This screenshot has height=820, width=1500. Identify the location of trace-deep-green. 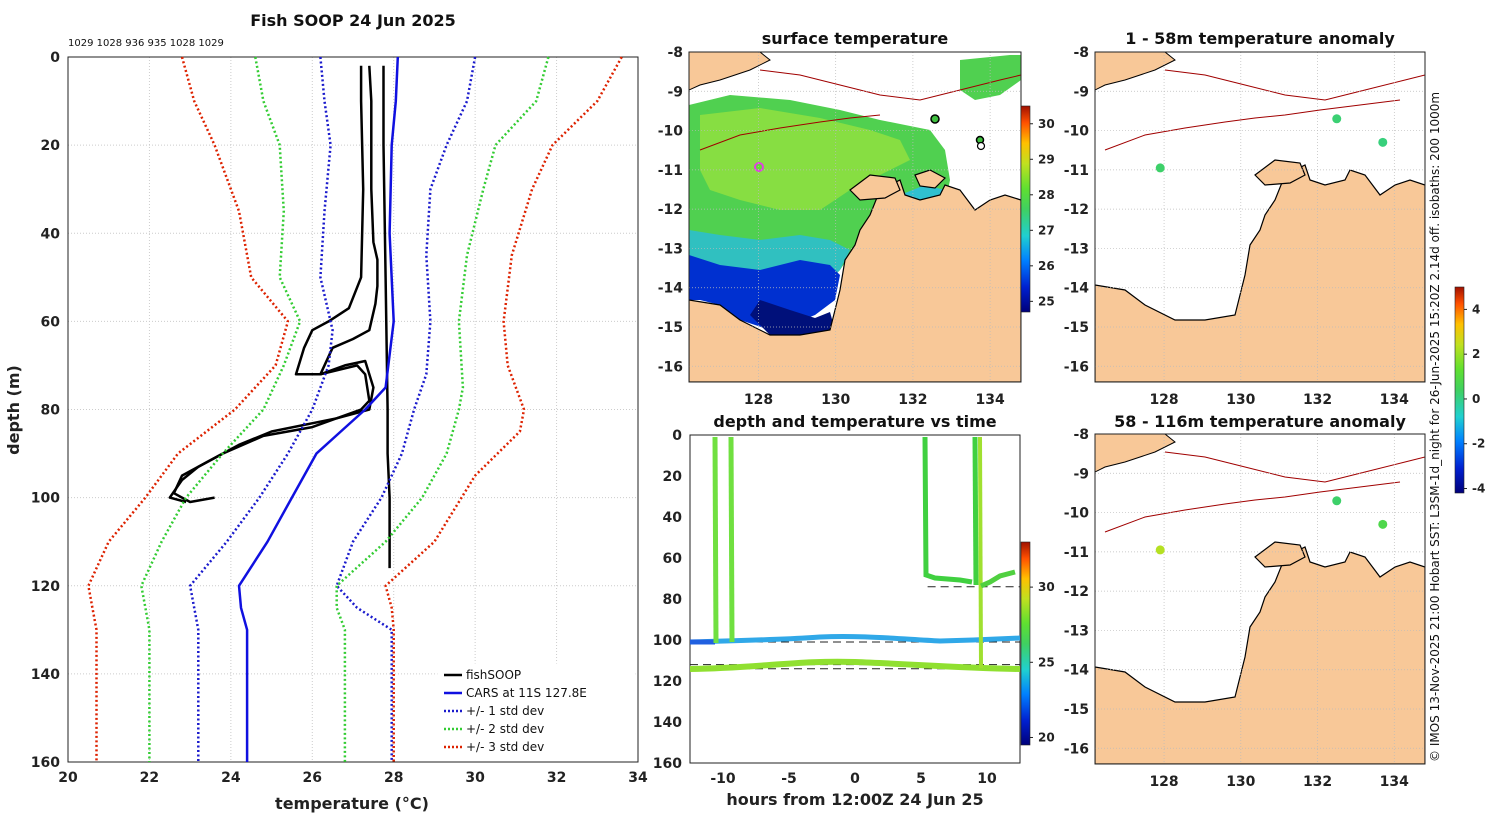
(855, 665).